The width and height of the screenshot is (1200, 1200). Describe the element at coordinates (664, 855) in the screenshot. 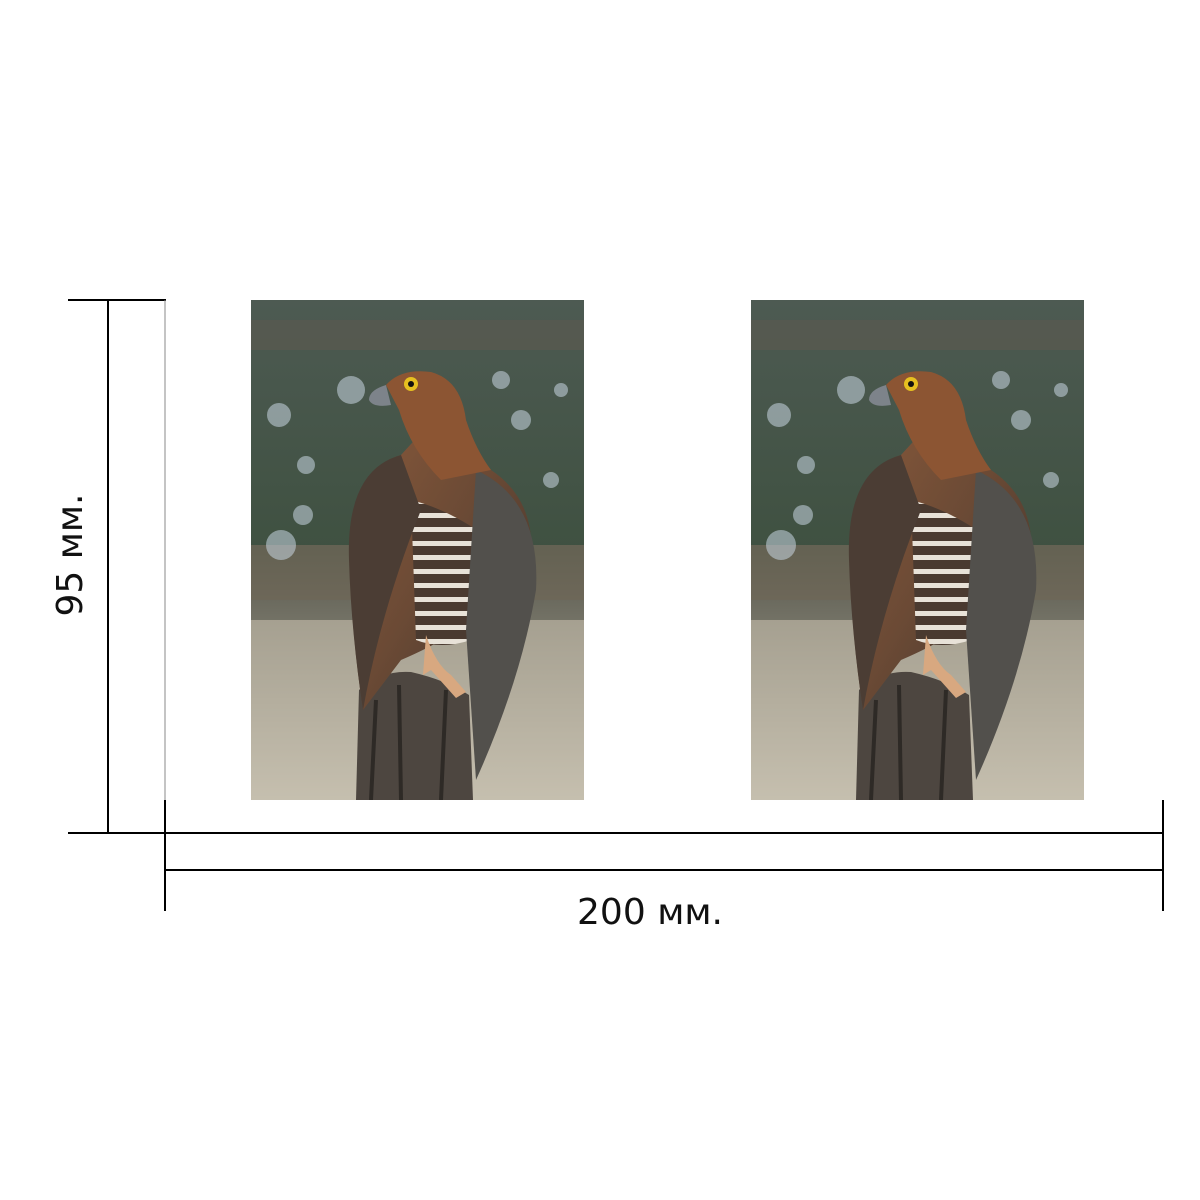

I see `width-dimension` at that location.